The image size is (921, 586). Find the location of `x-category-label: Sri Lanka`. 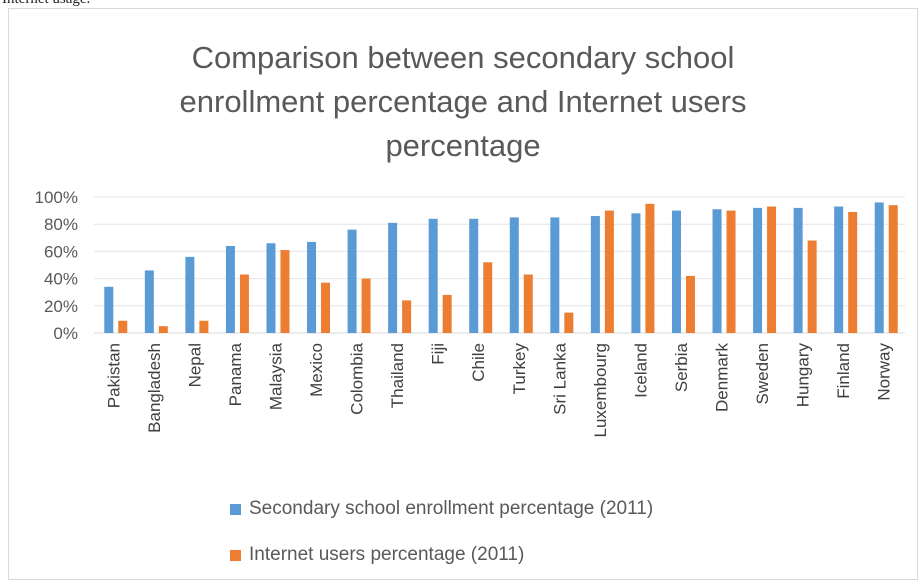

x-category-label: Sri Lanka is located at coordinates (559, 378).